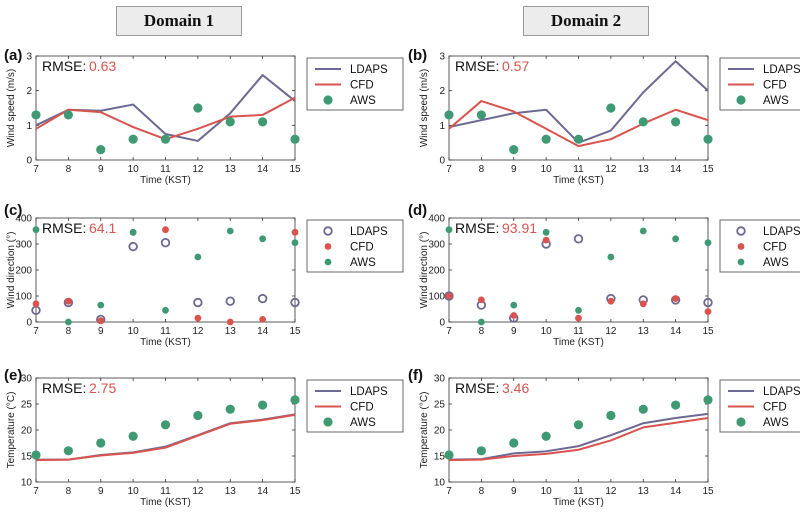 The image size is (800, 513). Describe the element at coordinates (611, 491) in the screenshot. I see `panel-f-xtick-label: 12` at that location.